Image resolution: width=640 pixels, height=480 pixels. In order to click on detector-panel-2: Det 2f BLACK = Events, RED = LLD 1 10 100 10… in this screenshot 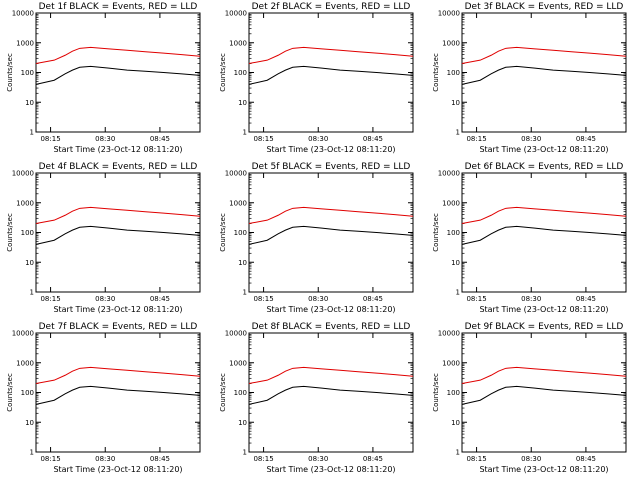, I will do `click(319, 80)`.